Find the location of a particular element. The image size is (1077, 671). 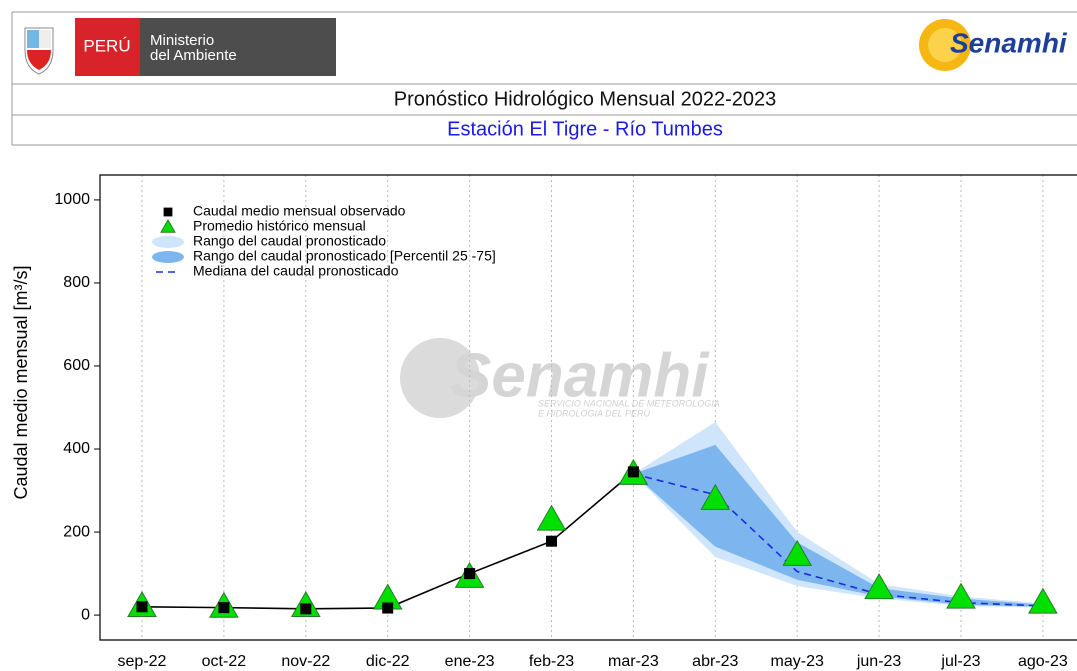

x-tick-label: jun-23 is located at coordinates (879, 661).